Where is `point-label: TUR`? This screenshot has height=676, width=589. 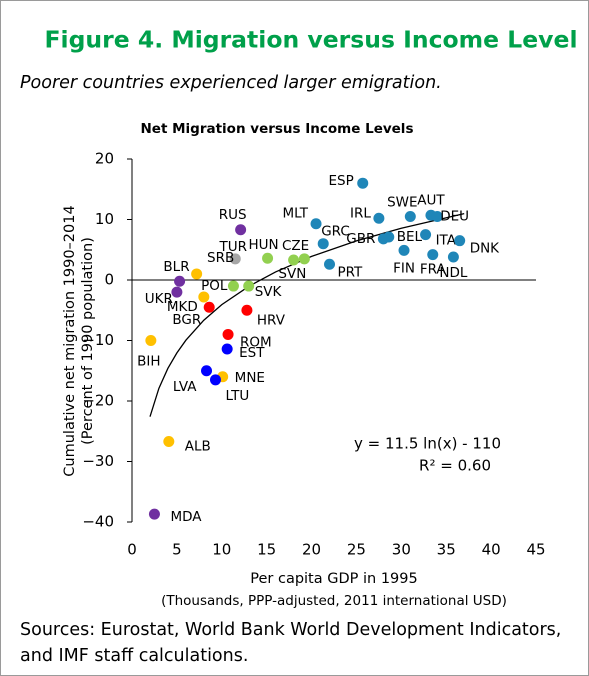
point-label: TUR is located at coordinates (232, 247).